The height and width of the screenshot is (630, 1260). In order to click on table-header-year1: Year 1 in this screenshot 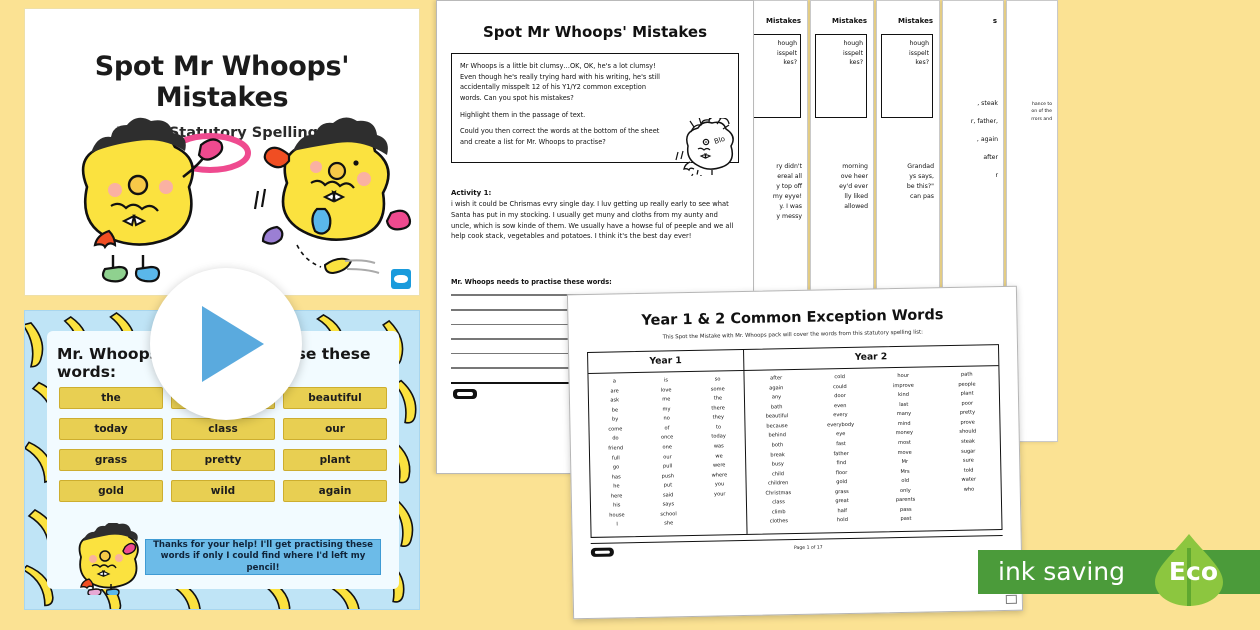, I will do `click(666, 361)`.